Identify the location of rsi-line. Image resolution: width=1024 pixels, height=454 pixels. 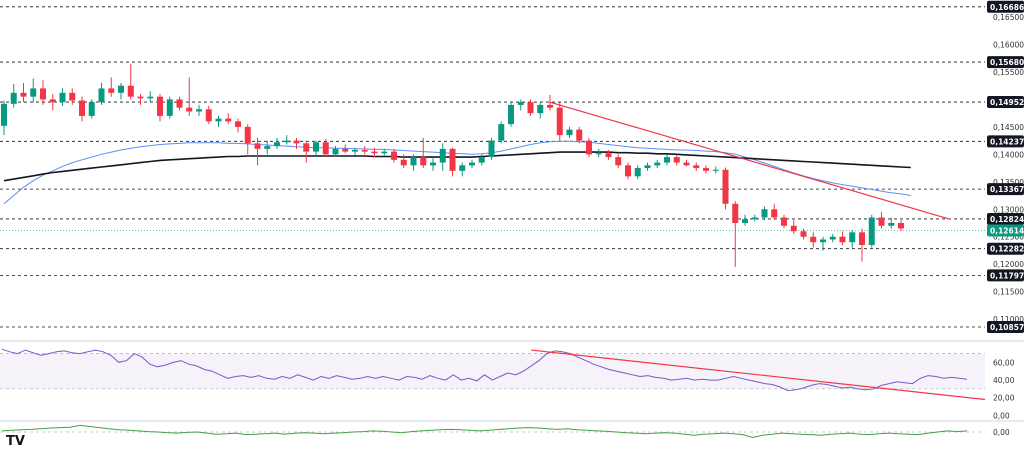
(484, 370).